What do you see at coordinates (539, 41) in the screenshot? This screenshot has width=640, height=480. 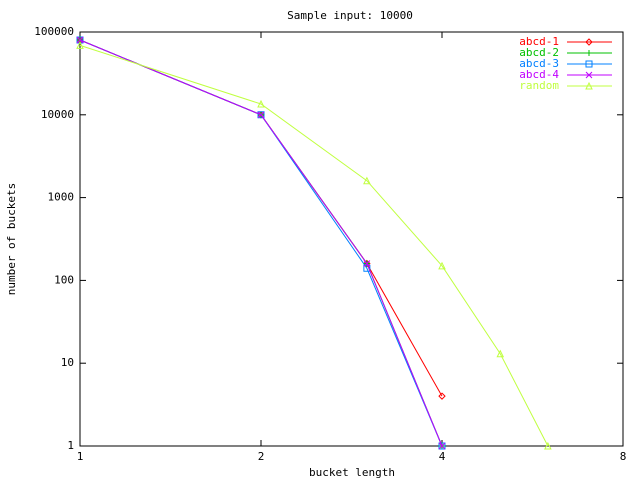 I see `legend-label: abcd-1` at bounding box center [539, 41].